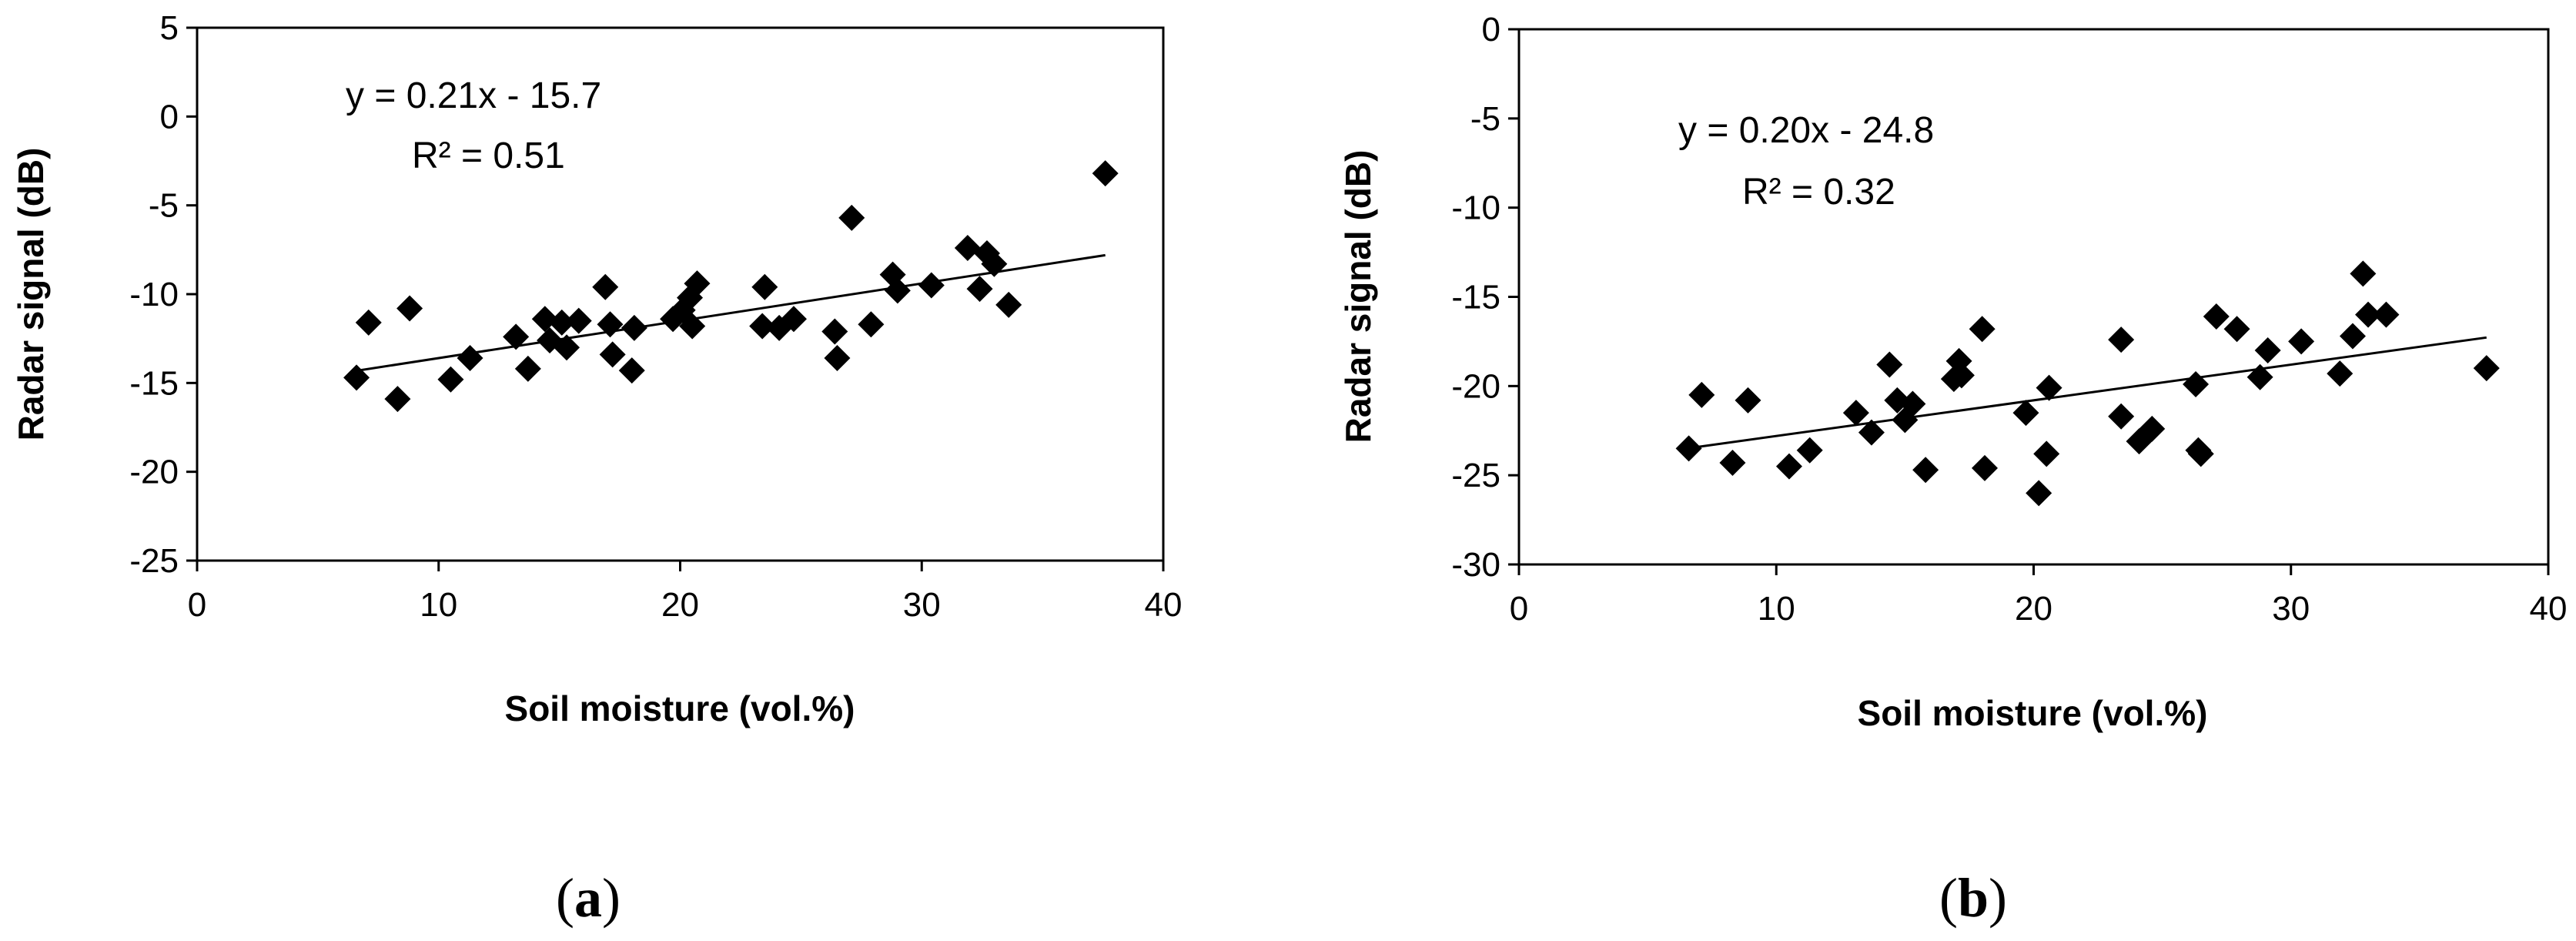 This screenshot has height=941, width=2576. Describe the element at coordinates (680, 605) in the screenshot. I see `x-tick-label-a-2: 20` at that location.